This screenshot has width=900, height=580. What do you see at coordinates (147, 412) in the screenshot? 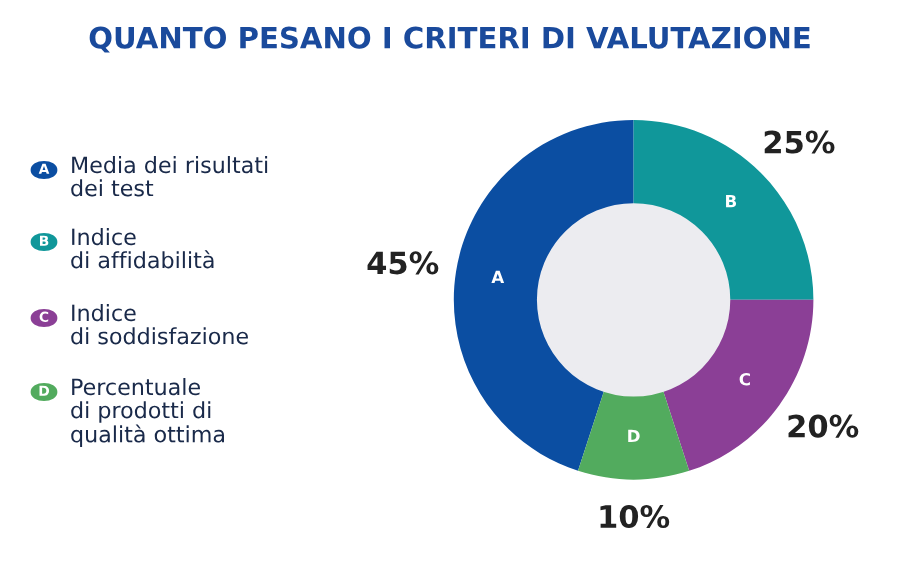
I see `legend-label: Percentuale di prodotti di qualità ottima` at bounding box center [147, 412].